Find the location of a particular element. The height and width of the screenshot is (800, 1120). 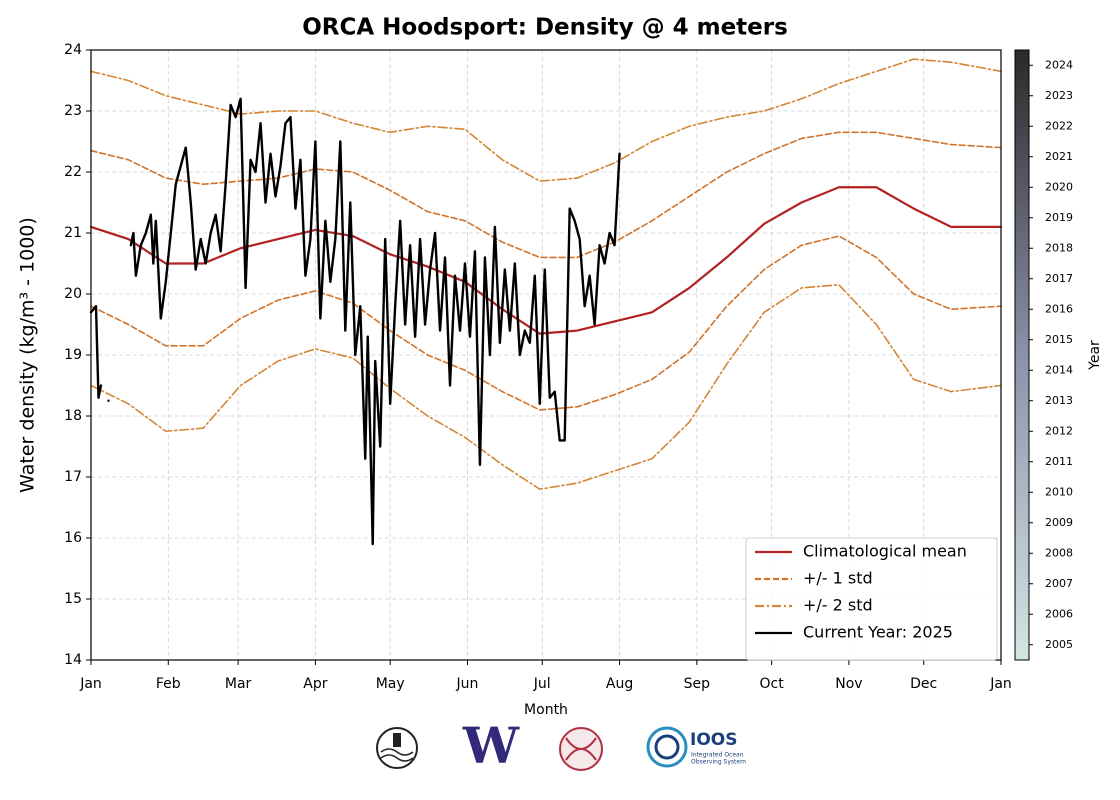

x-tick-label: Nov is located at coordinates (848, 684).